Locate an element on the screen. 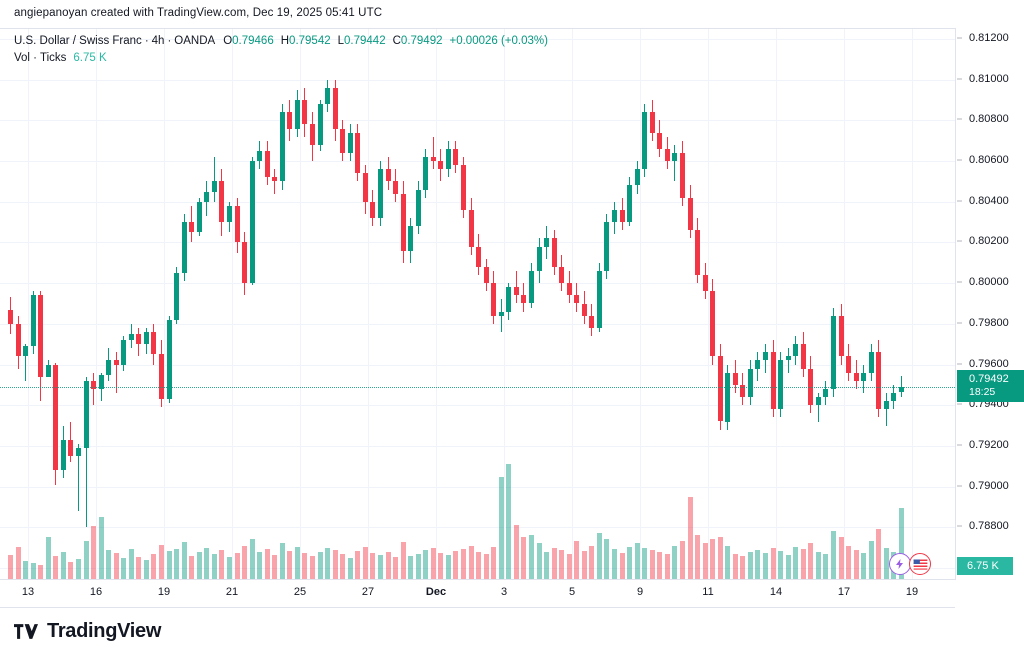 Image resolution: width=1024 pixels, height=661 pixels. ohlc-close: C0.79492 is located at coordinates (418, 41).